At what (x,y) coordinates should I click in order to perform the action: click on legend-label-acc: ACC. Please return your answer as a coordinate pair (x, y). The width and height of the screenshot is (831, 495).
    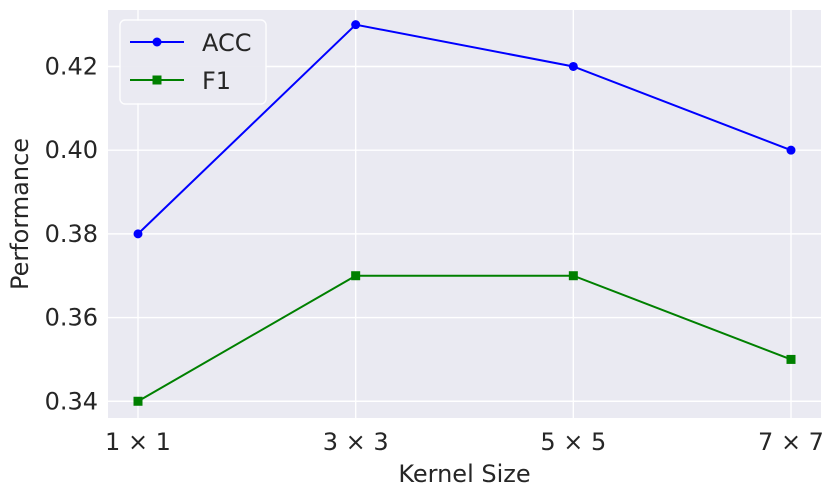
    Looking at the image, I should click on (227, 43).